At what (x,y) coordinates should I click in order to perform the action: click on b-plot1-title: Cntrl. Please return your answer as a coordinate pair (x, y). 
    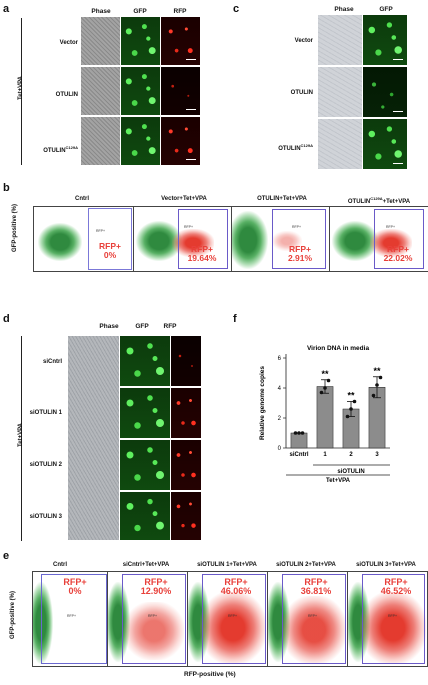
    Looking at the image, I should click on (82, 199).